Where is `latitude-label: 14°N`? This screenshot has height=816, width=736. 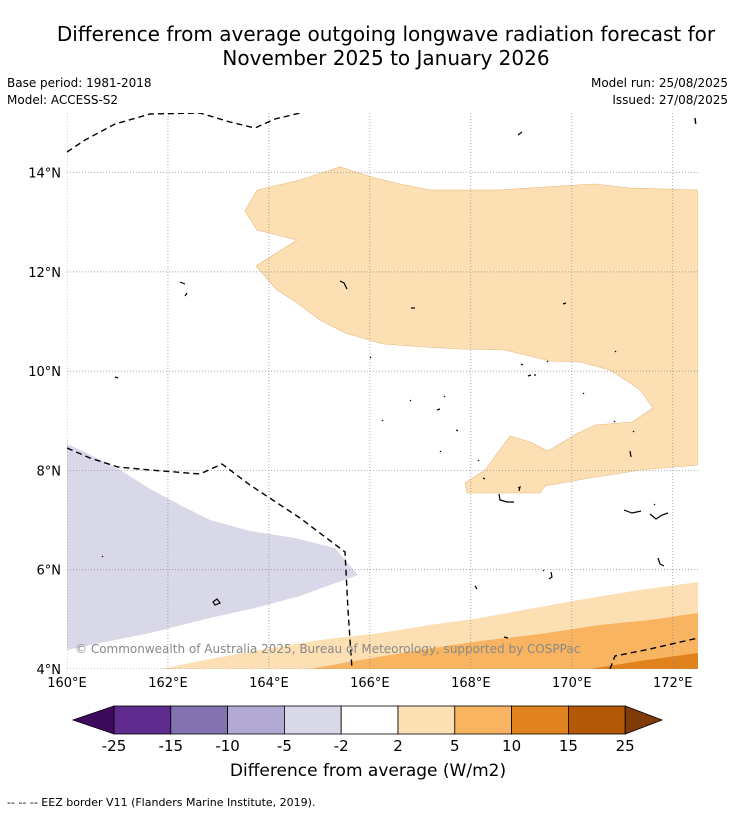 latitude-label: 14°N is located at coordinates (44, 174).